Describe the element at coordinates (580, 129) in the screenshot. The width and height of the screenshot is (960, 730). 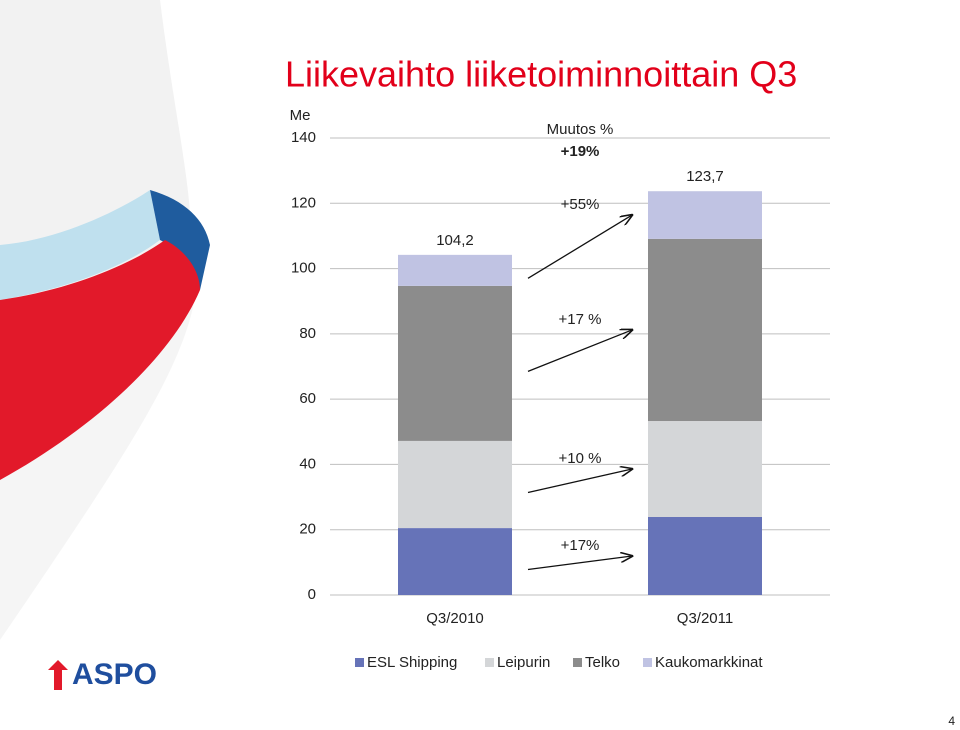
I see `change-title: Muutos %` at that location.